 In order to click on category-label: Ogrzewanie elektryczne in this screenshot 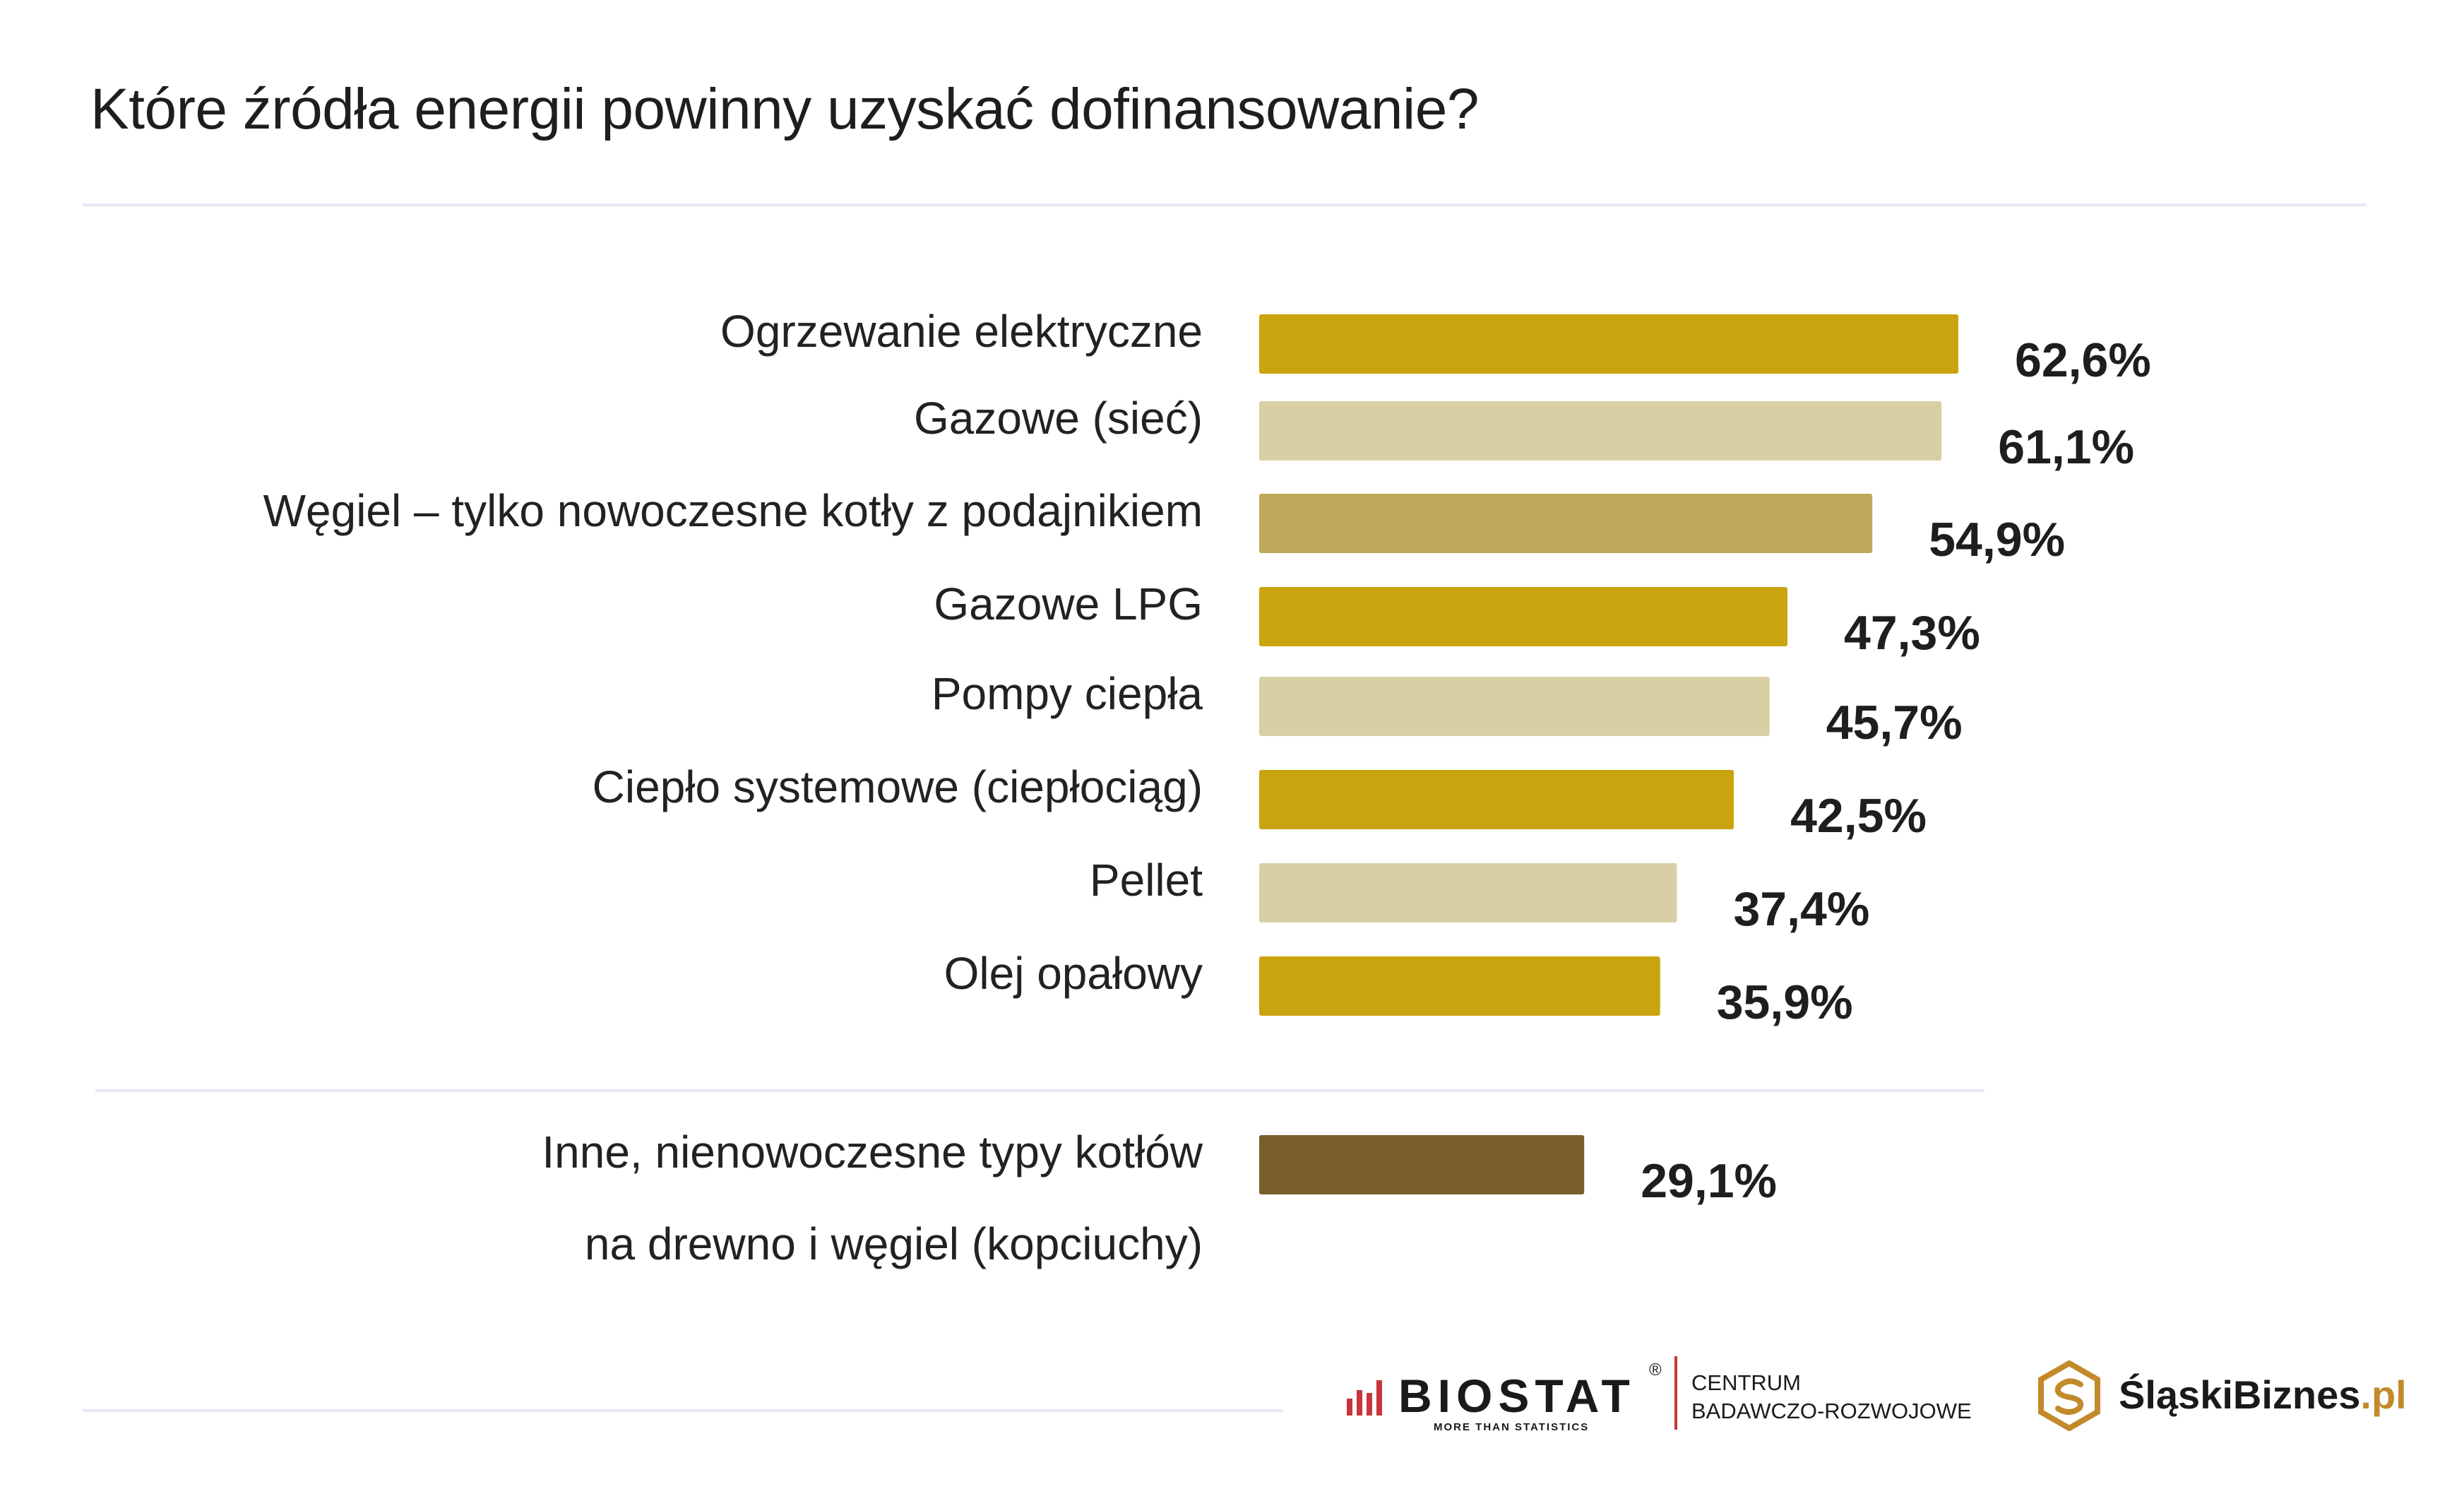, I will do `click(961, 331)`.